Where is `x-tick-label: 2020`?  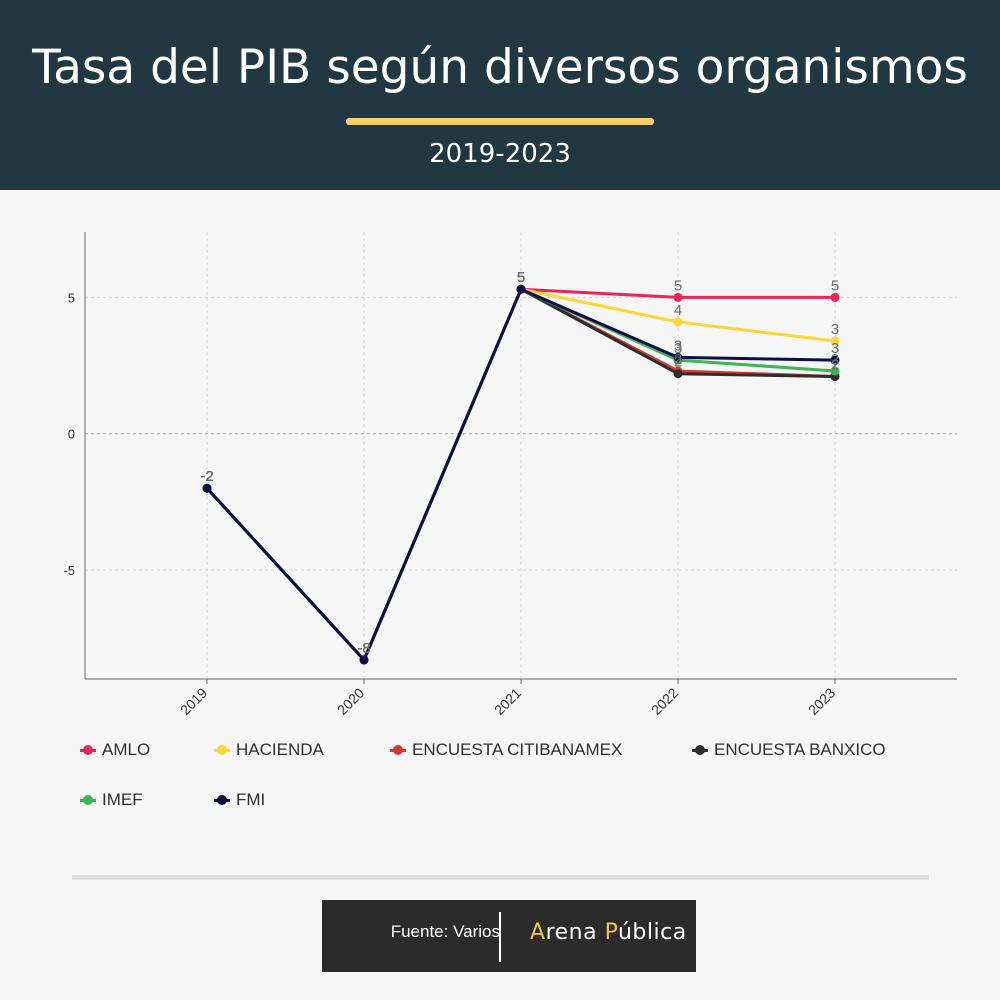 x-tick-label: 2020 is located at coordinates (350, 700).